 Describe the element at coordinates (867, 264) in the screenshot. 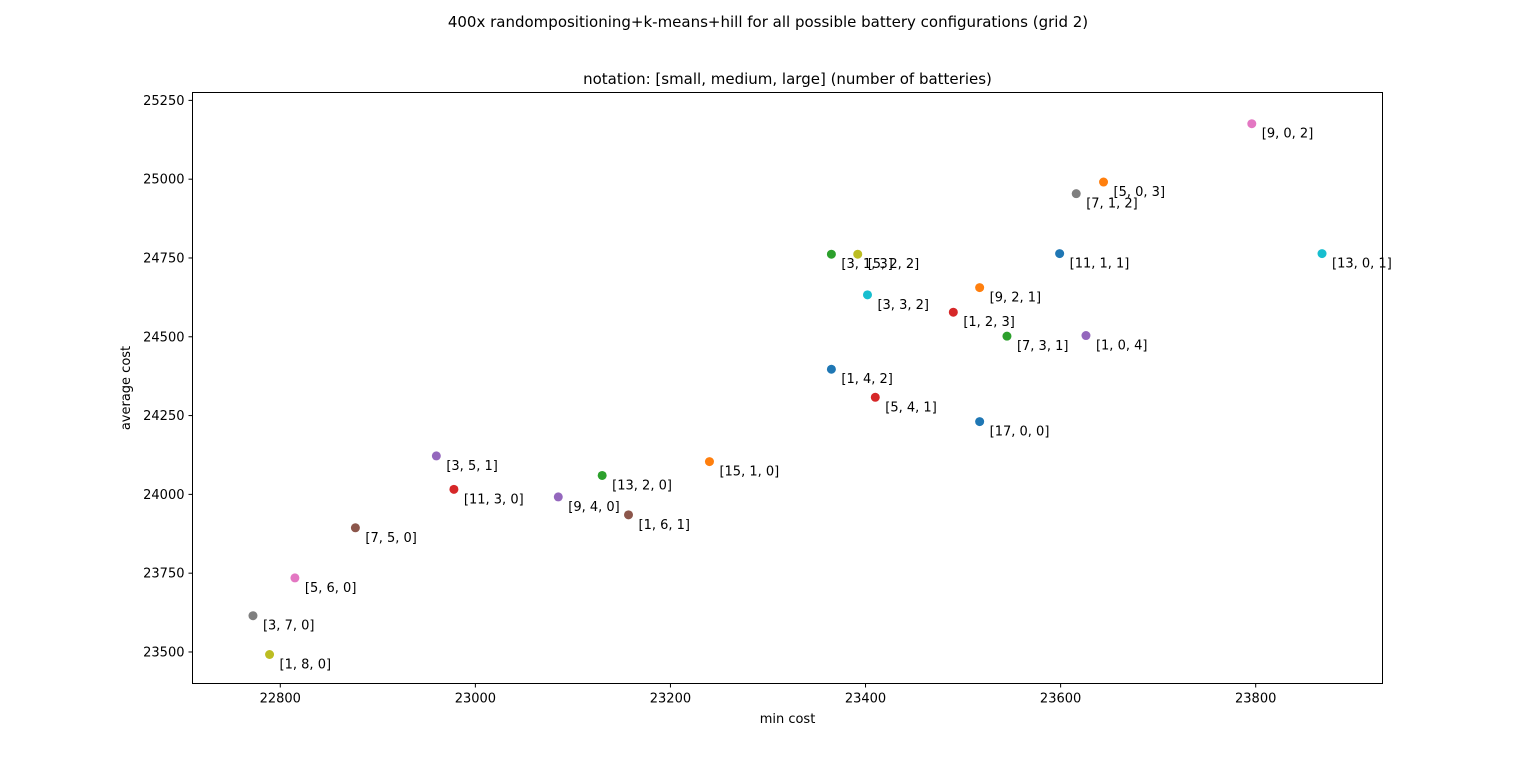

I see `point-label: [3, 1, 3]` at that location.